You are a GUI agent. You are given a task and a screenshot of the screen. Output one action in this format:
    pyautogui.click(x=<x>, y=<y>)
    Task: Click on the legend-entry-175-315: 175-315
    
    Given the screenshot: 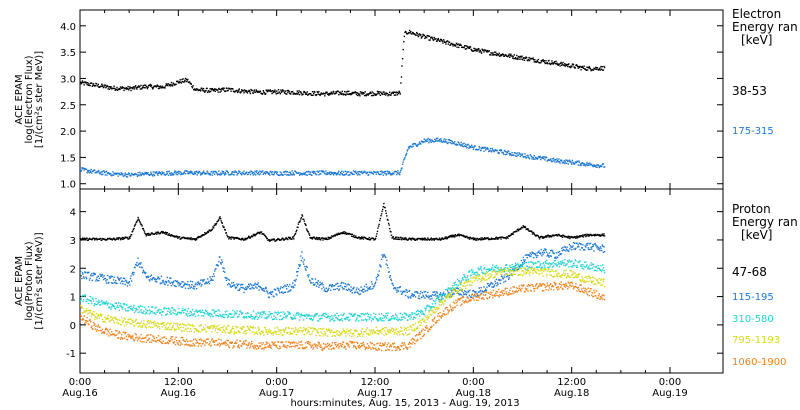 What is the action you would take?
    pyautogui.click(x=753, y=131)
    